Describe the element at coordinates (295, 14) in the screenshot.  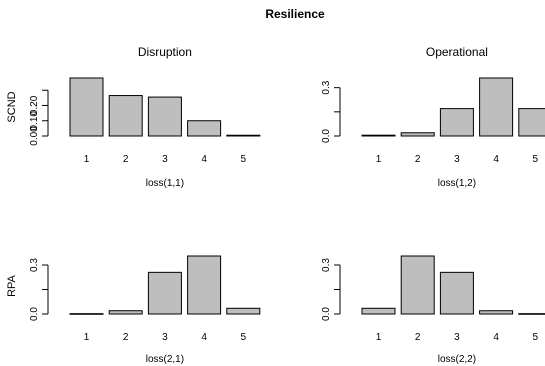
I see `figure-title: Resilience` at that location.